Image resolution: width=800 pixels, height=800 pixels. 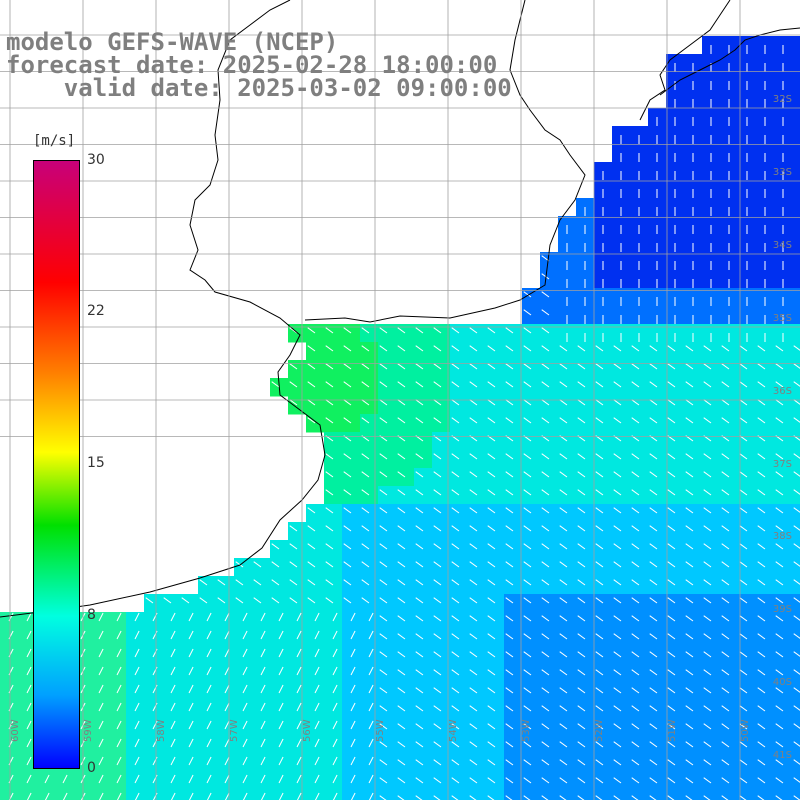 I want to click on colorbar-tick-22: 22, so click(x=96, y=311).